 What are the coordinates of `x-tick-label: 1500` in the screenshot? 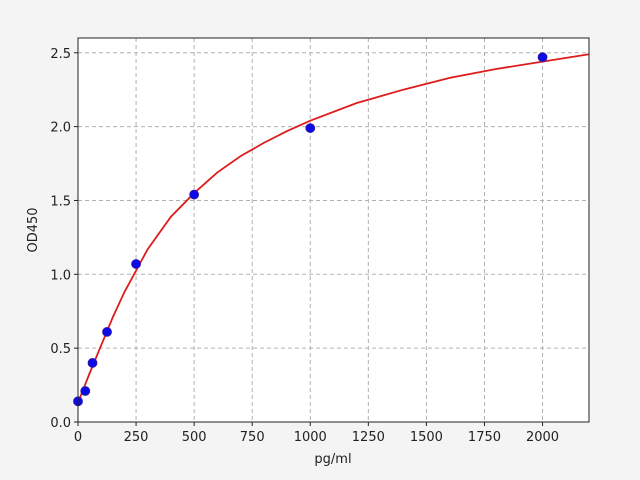 It's located at (426, 437).